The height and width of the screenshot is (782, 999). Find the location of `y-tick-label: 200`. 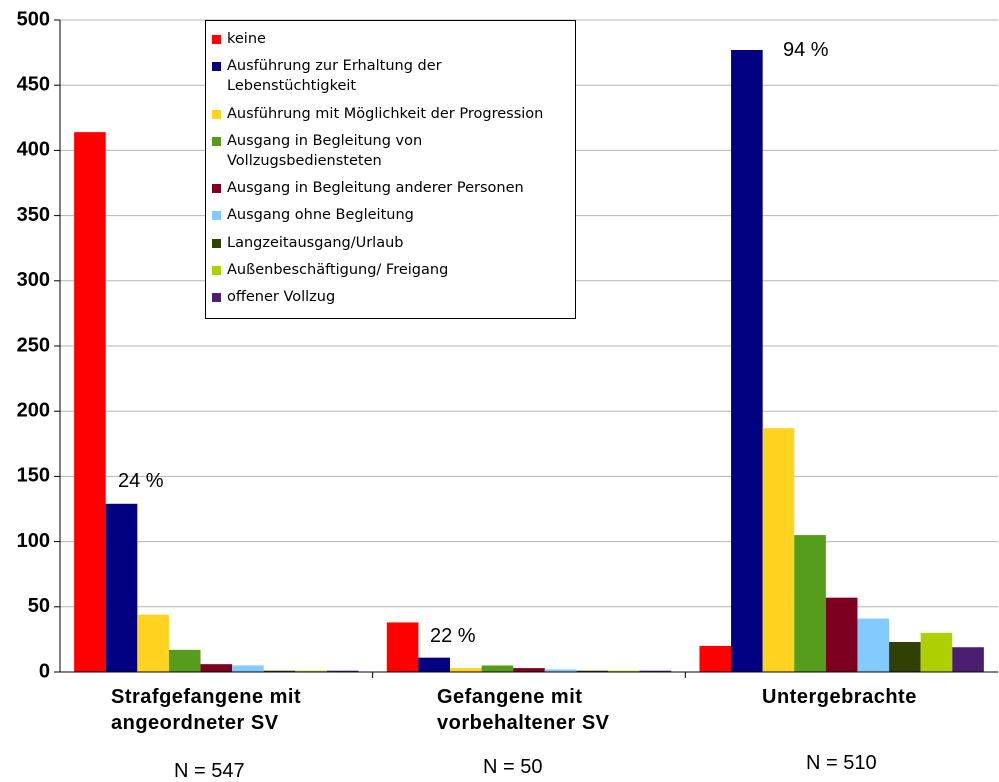

y-tick-label: 200 is located at coordinates (33, 410).